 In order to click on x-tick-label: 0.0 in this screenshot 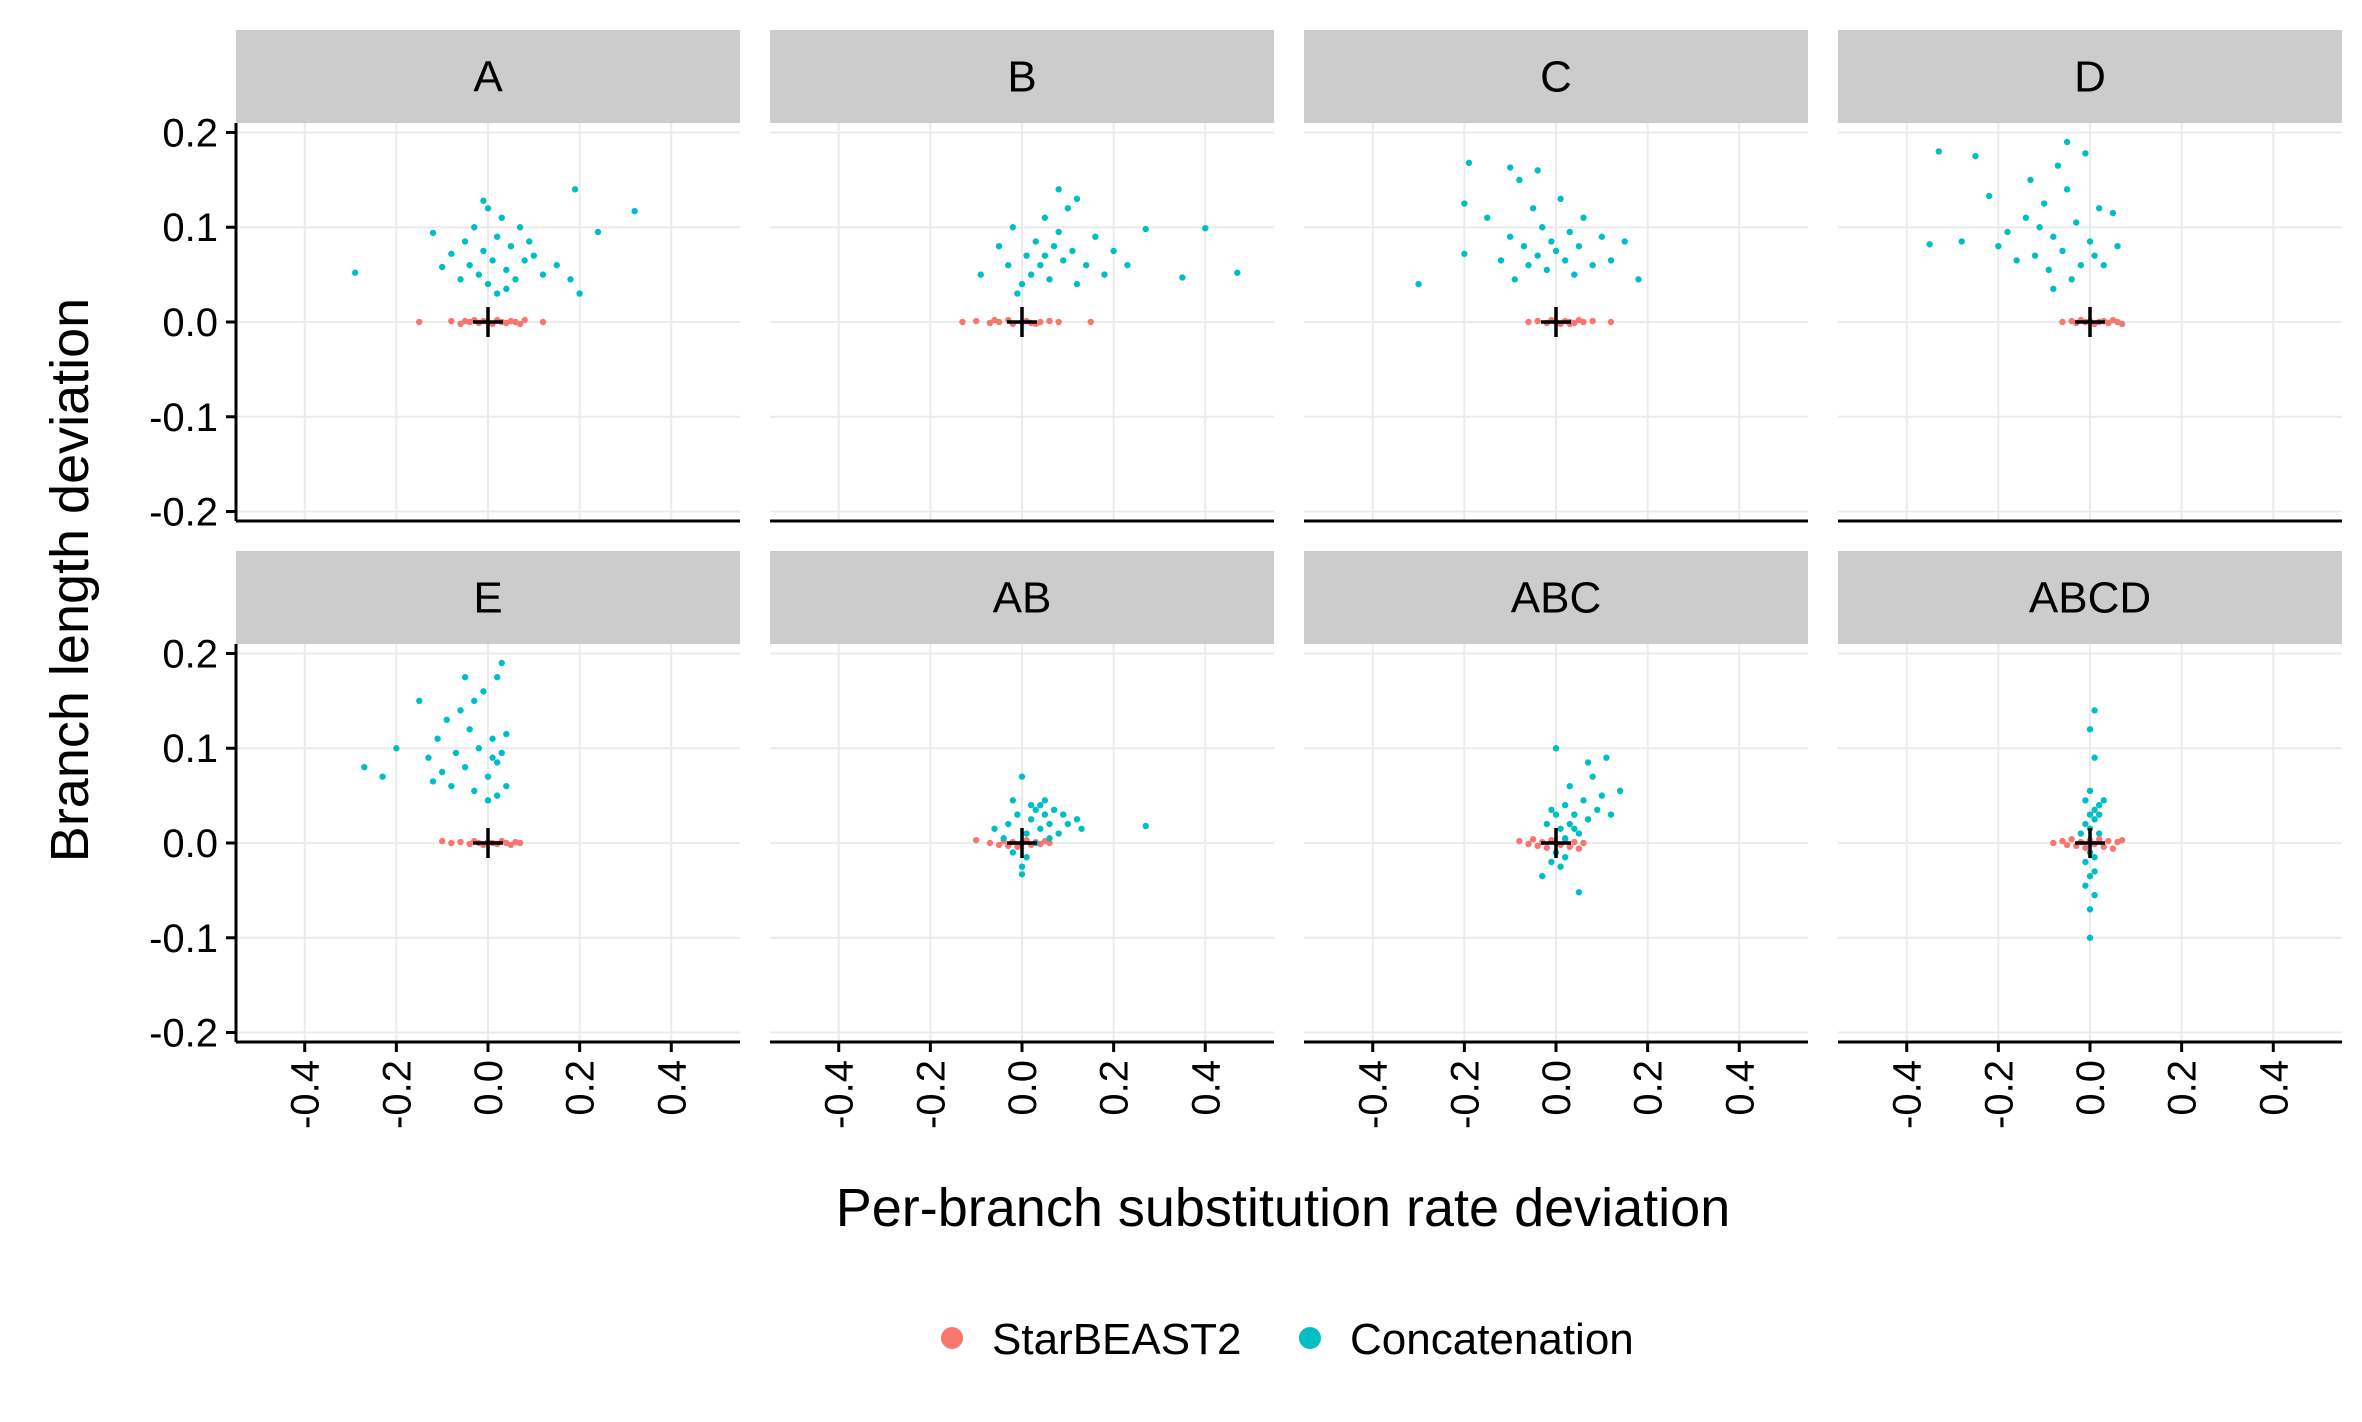, I will do `click(2091, 1088)`.